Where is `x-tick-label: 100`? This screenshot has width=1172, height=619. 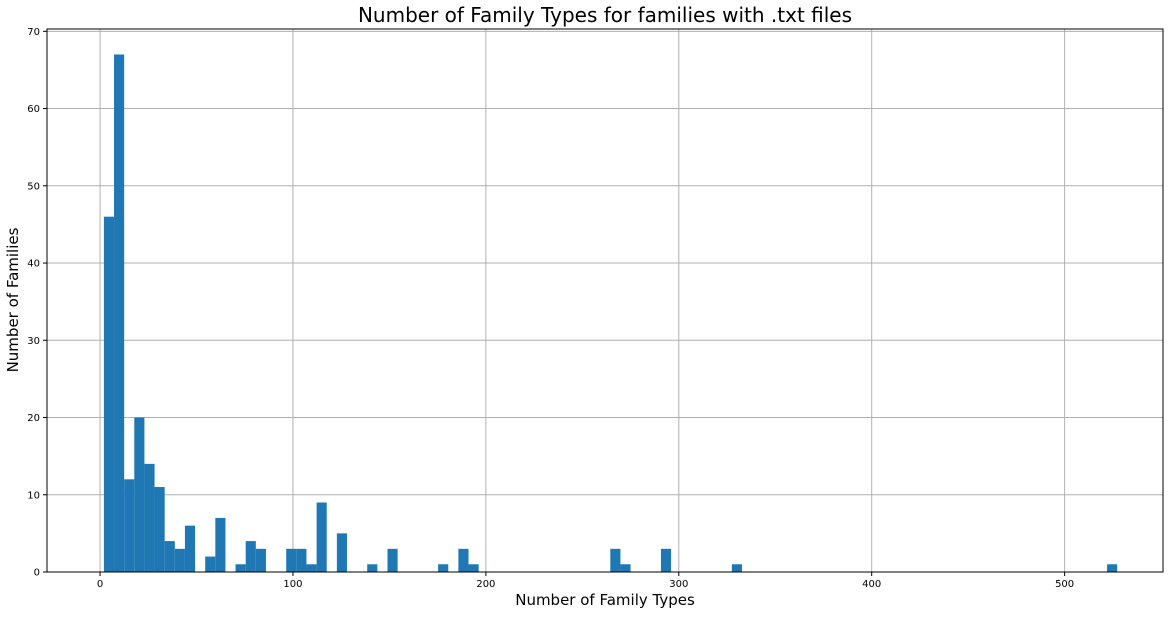
x-tick-label: 100 is located at coordinates (292, 584).